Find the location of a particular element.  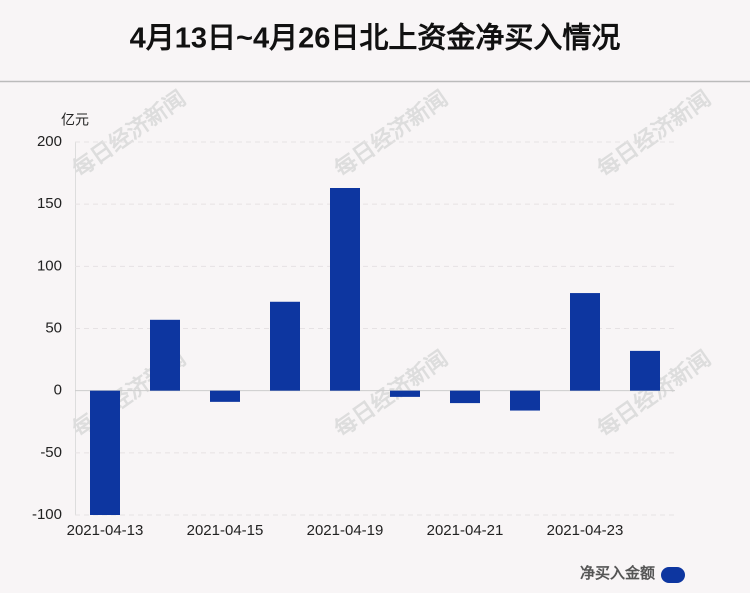

x-tick-label: 2021-04-15 is located at coordinates (225, 530).